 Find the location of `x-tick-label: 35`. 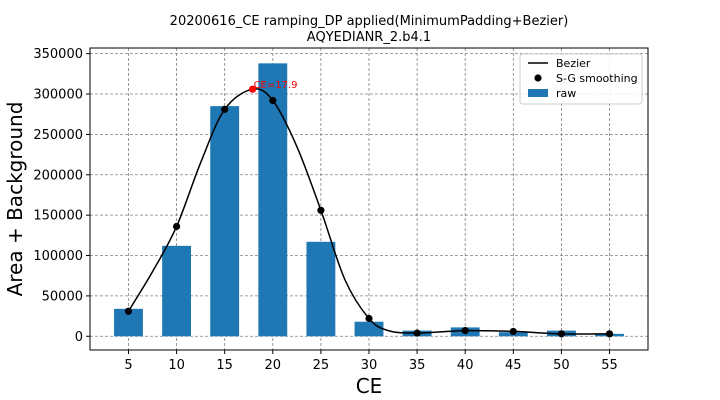

x-tick-label: 35 is located at coordinates (417, 365).